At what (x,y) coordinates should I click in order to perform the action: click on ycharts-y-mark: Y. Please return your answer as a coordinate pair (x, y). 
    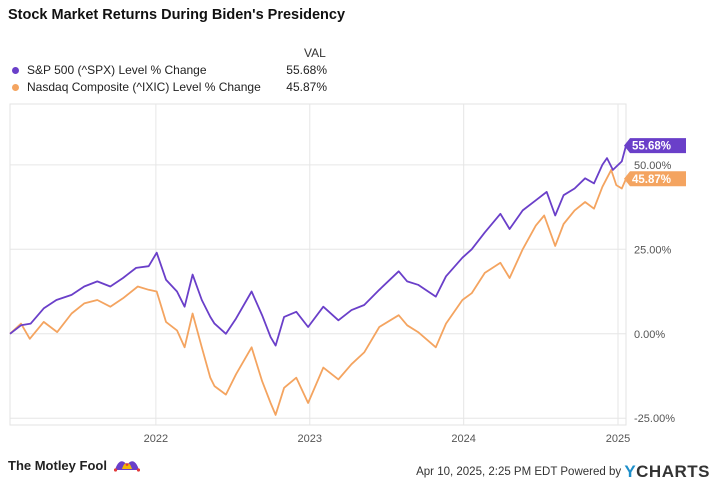
    Looking at the image, I should click on (630, 471).